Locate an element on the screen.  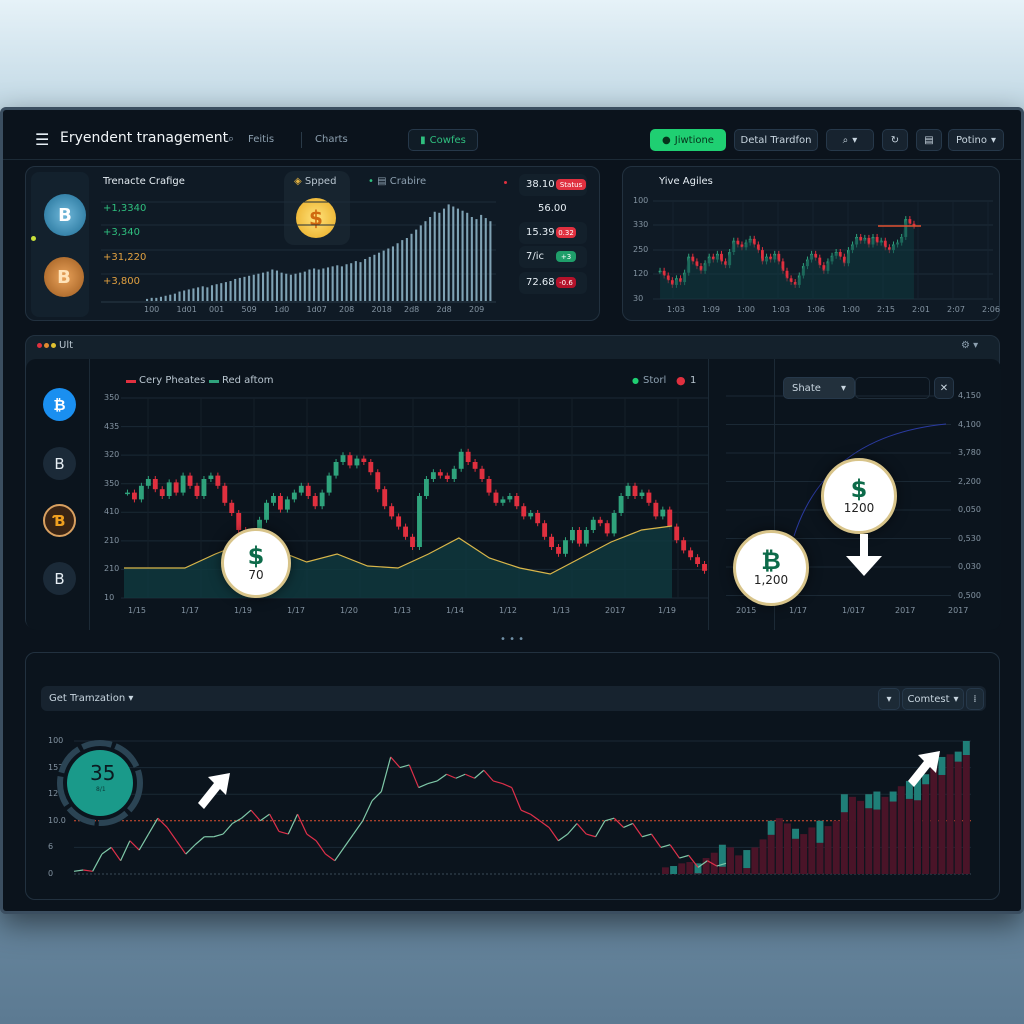
search-icon: ⌕ is located at coordinates (231, 138).